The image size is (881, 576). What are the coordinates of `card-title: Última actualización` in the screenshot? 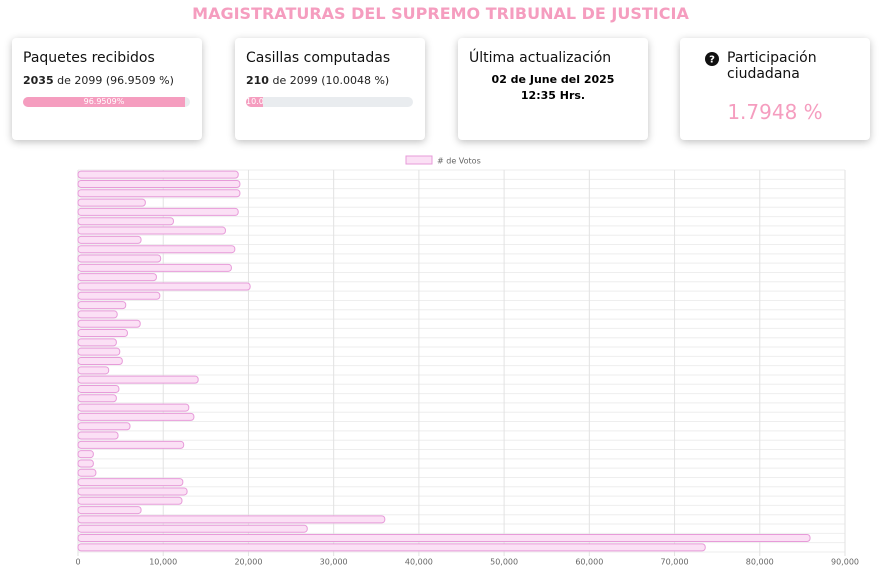 It's located at (540, 58).